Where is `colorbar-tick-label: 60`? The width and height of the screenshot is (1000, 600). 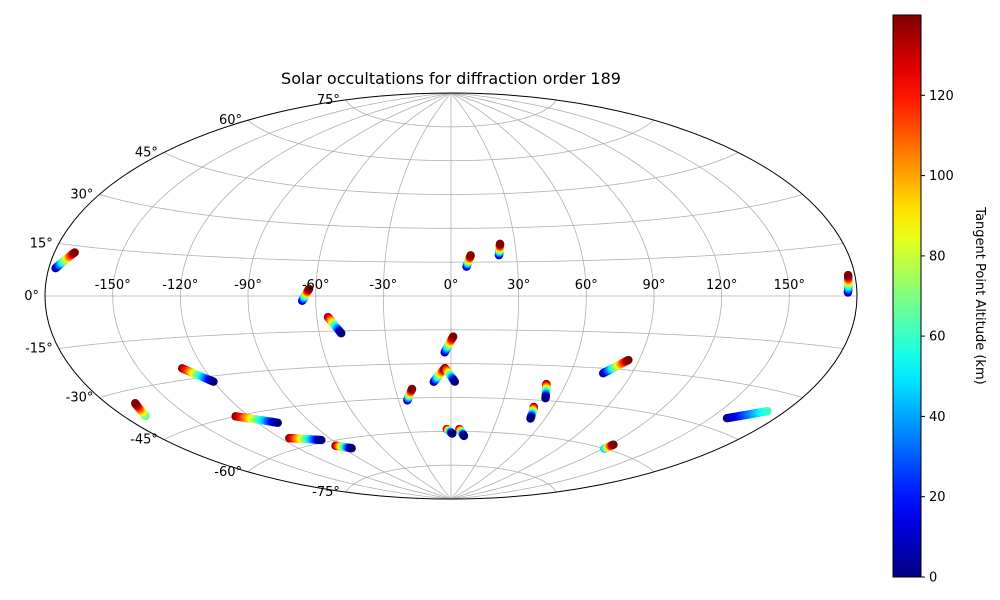 colorbar-tick-label: 60 is located at coordinates (937, 337).